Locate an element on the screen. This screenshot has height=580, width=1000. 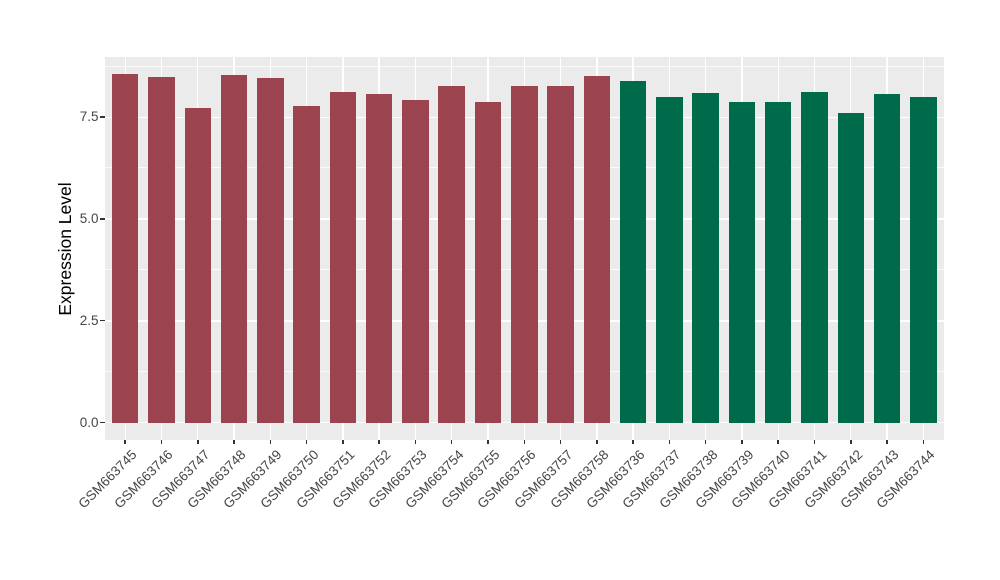
bar-GSM663754 is located at coordinates (451, 254).